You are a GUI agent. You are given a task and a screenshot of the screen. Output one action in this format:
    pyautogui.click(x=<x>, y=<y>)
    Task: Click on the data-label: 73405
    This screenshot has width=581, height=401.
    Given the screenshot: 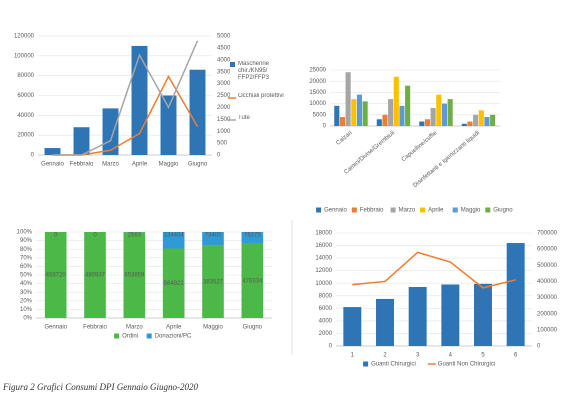 What is the action you would take?
    pyautogui.click(x=213, y=236)
    